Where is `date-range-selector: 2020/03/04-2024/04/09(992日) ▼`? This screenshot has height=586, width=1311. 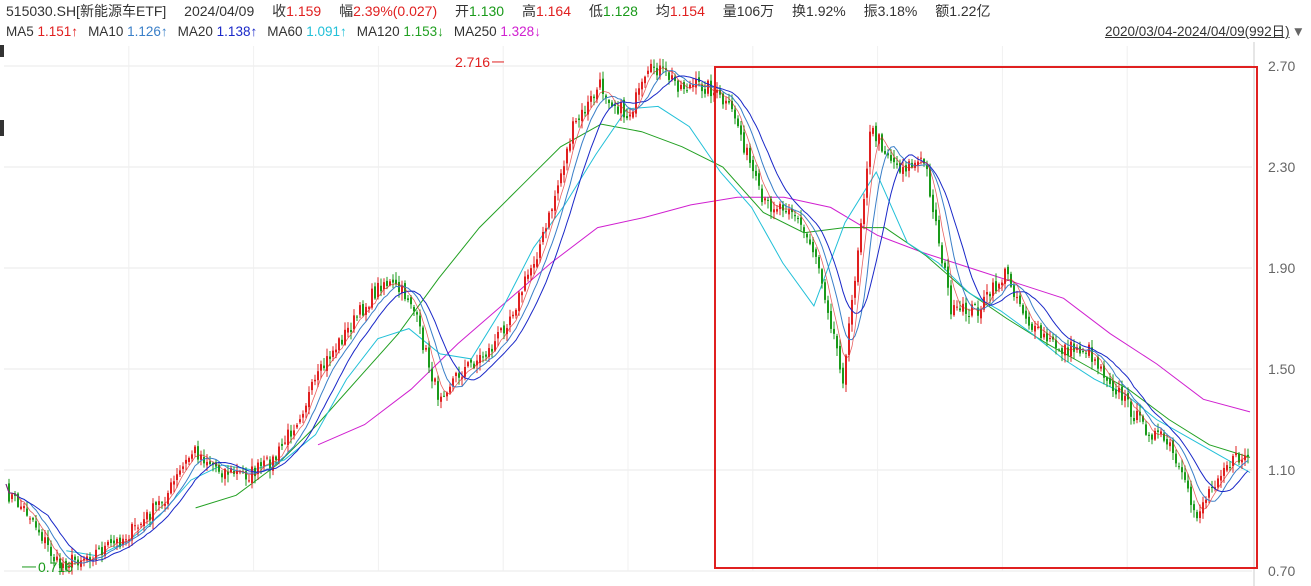 date-range-selector: 2020/03/04-2024/04/09(992日) ▼ is located at coordinates (1205, 32).